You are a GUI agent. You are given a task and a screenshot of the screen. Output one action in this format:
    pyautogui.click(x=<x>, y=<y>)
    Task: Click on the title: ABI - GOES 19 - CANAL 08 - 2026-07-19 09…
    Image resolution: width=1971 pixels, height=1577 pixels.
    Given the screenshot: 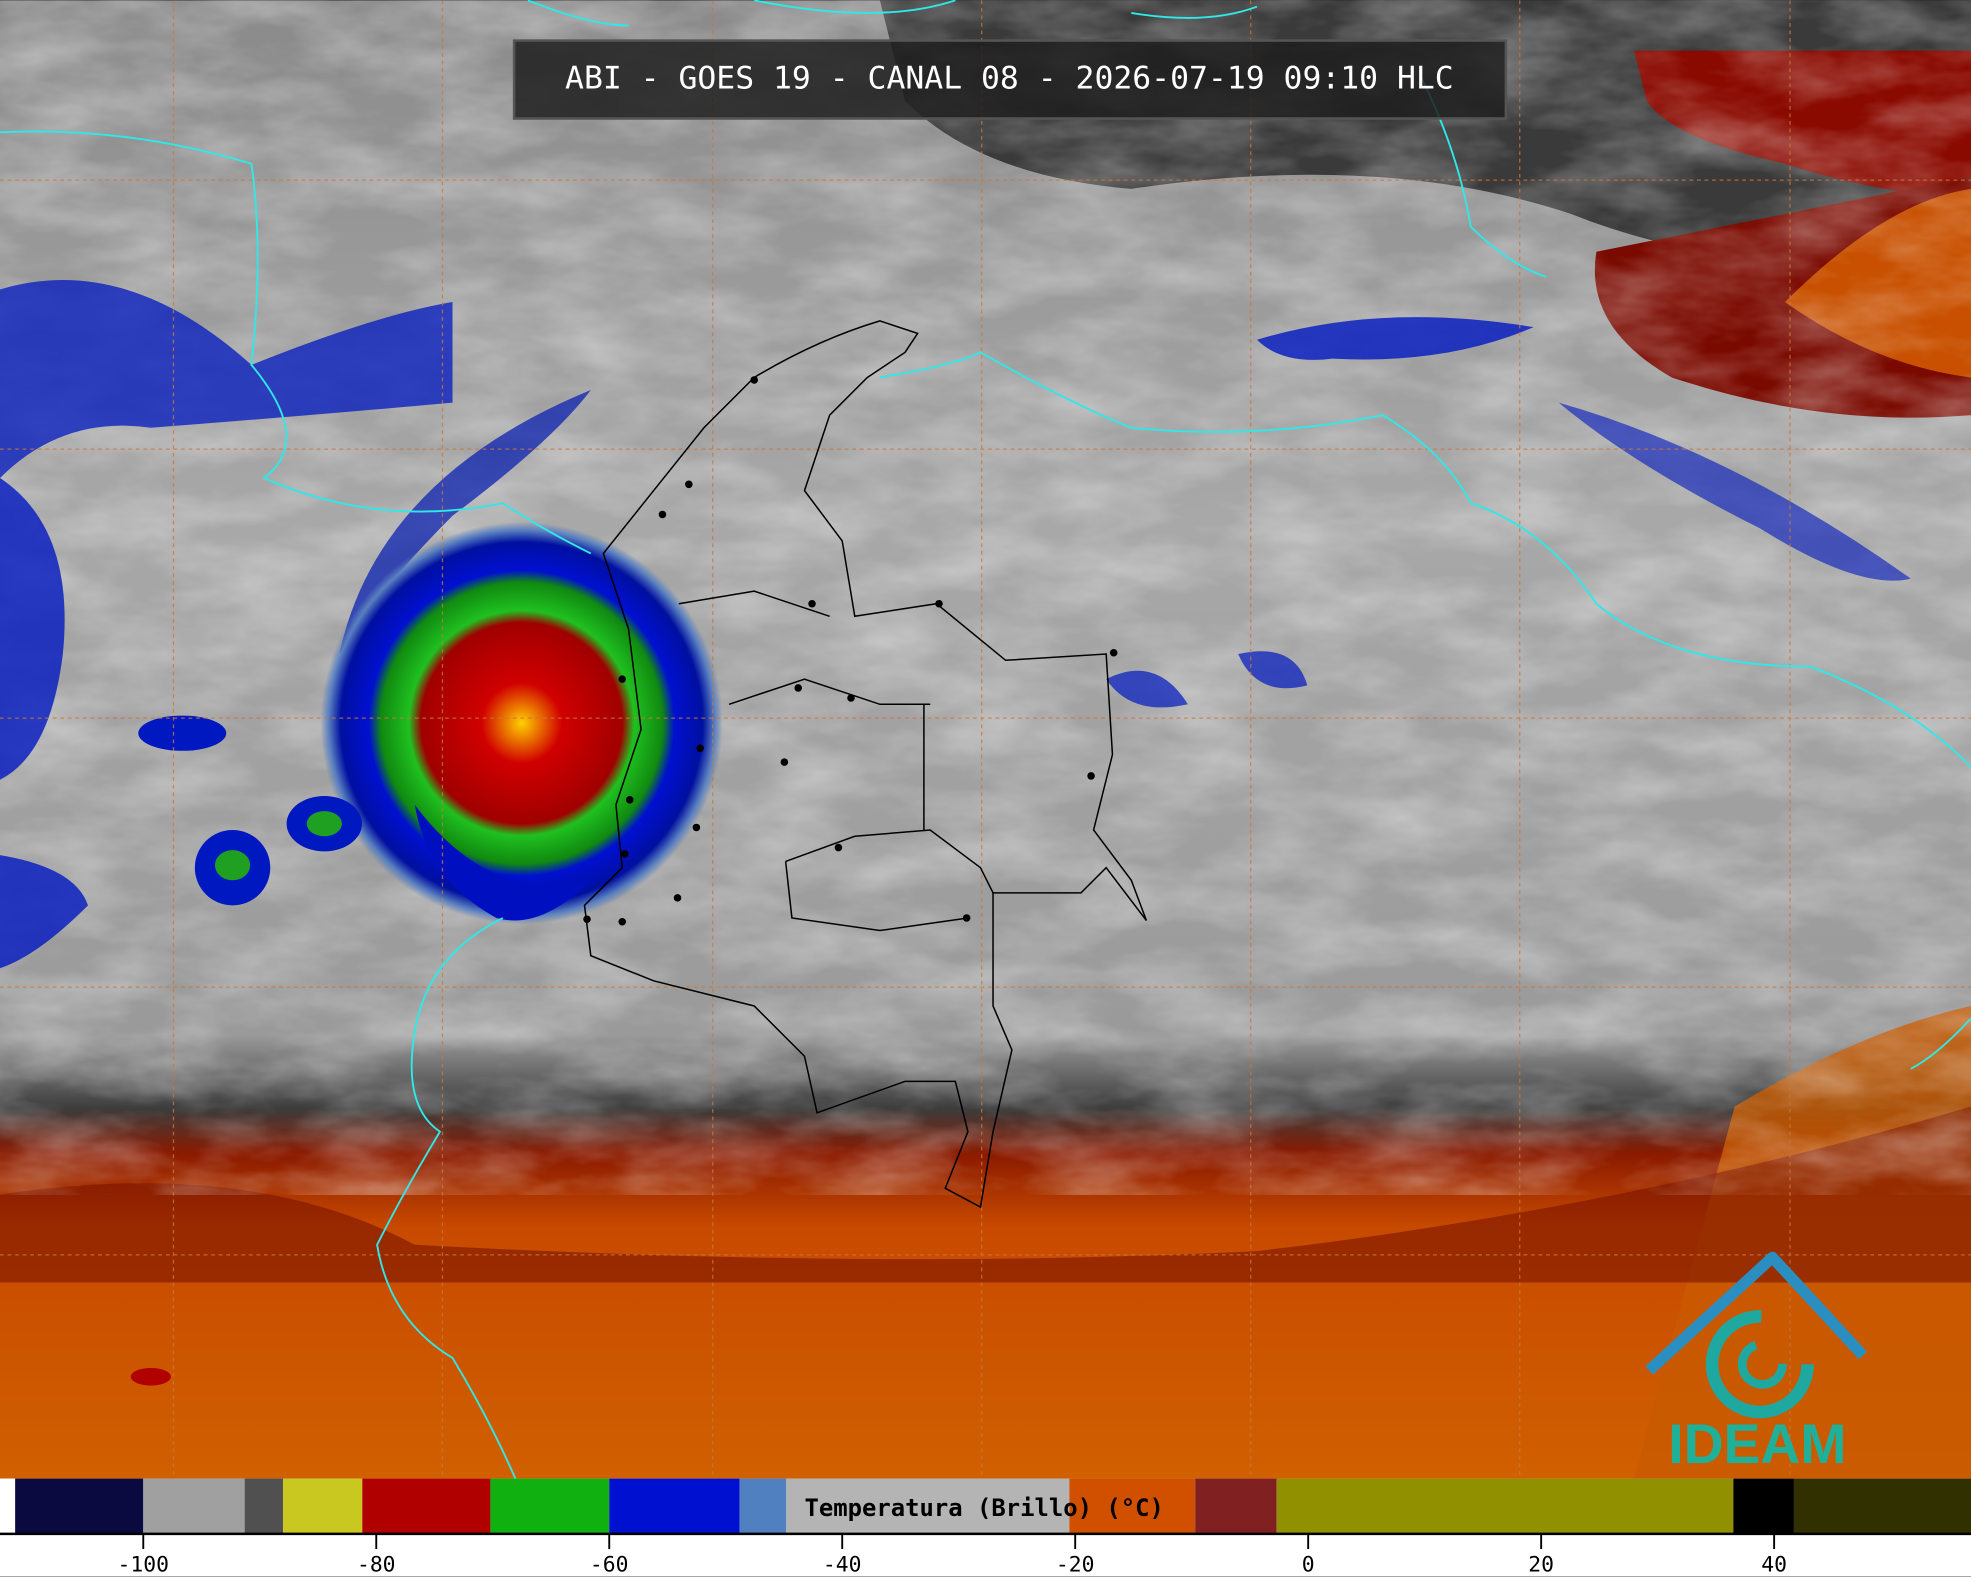 What is the action you would take?
    pyautogui.click(x=1009, y=79)
    